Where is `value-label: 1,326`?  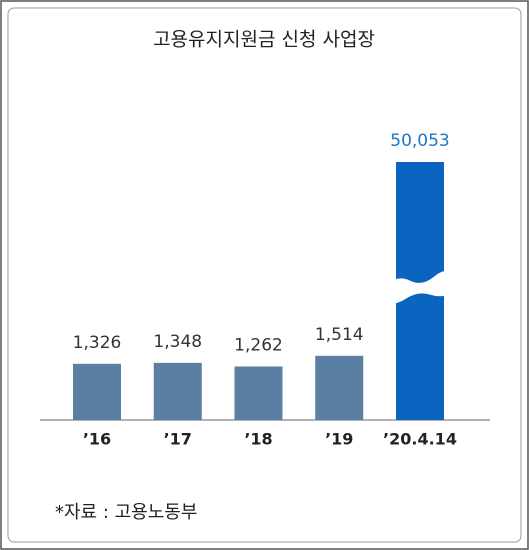 value-label: 1,326 is located at coordinates (97, 343).